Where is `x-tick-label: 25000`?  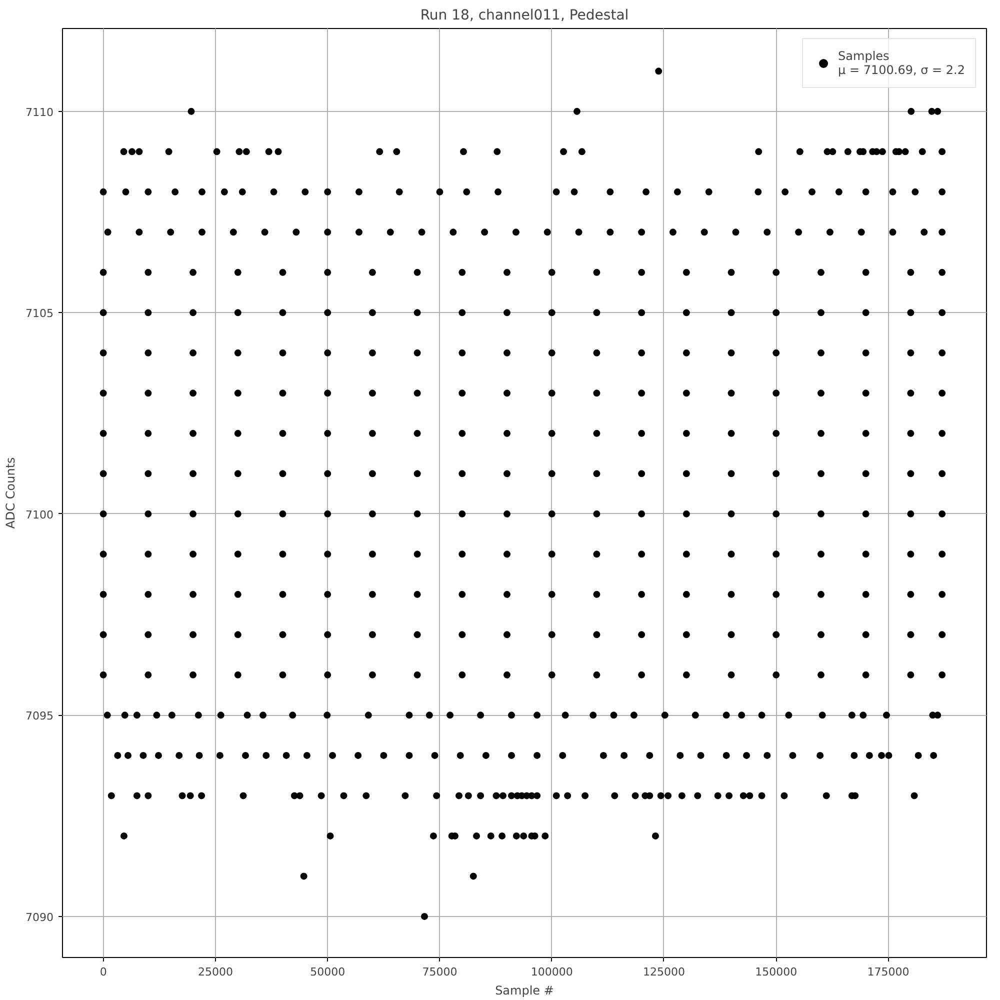 x-tick-label: 25000 is located at coordinates (215, 972).